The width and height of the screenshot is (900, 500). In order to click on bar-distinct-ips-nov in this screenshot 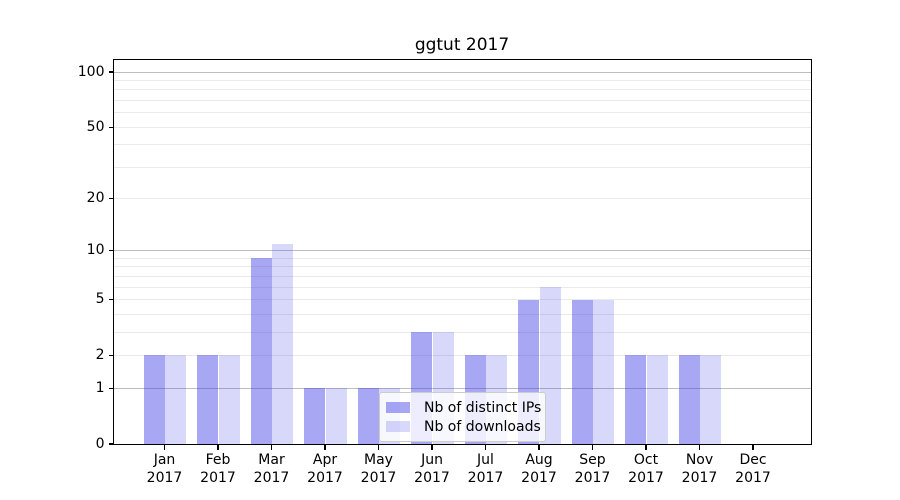, I will do `click(689, 399)`.